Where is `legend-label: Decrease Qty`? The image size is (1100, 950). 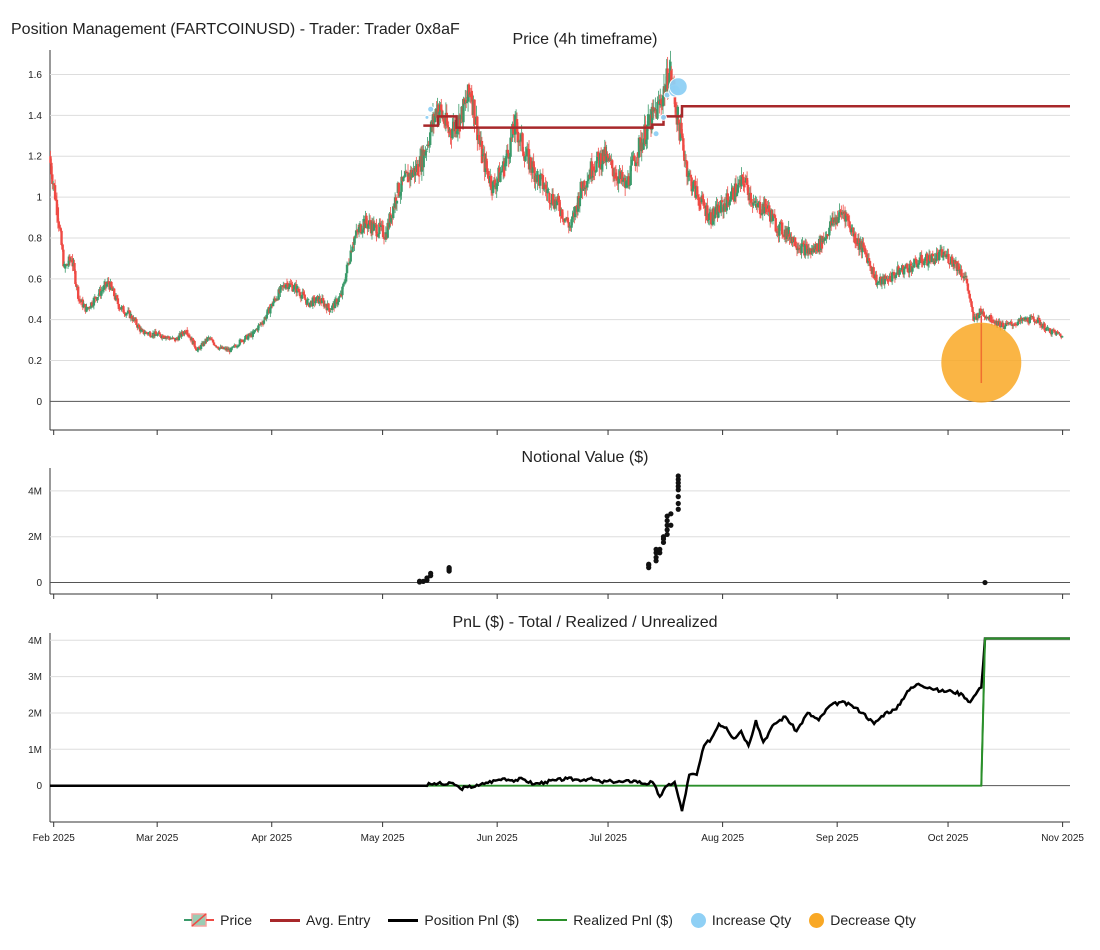
legend-label: Decrease Qty is located at coordinates (873, 920).